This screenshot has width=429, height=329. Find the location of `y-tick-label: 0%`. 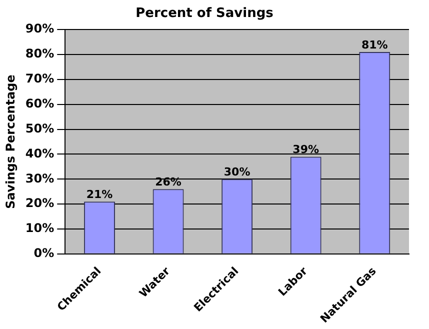

y-tick-label: 0% is located at coordinates (44, 253).